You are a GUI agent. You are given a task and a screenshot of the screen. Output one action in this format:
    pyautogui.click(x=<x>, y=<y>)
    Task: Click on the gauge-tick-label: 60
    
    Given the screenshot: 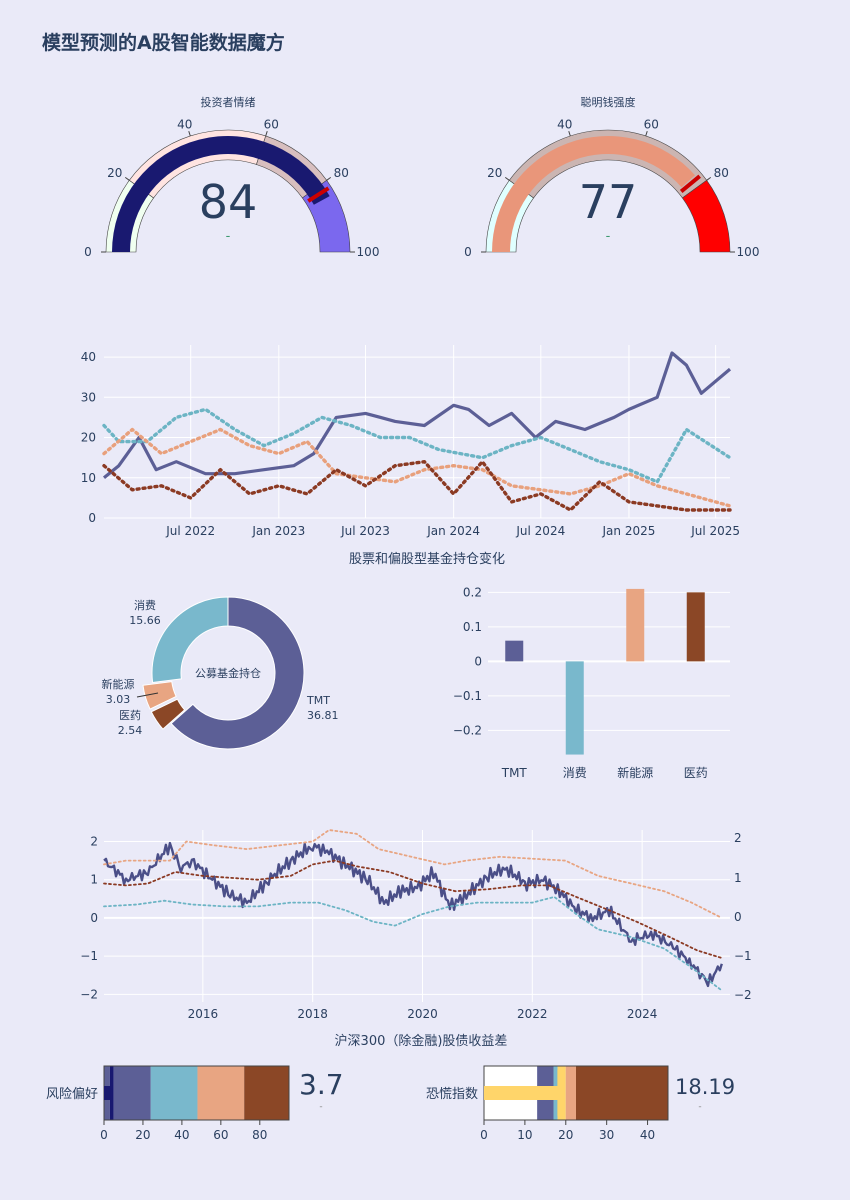 What is the action you would take?
    pyautogui.click(x=271, y=125)
    